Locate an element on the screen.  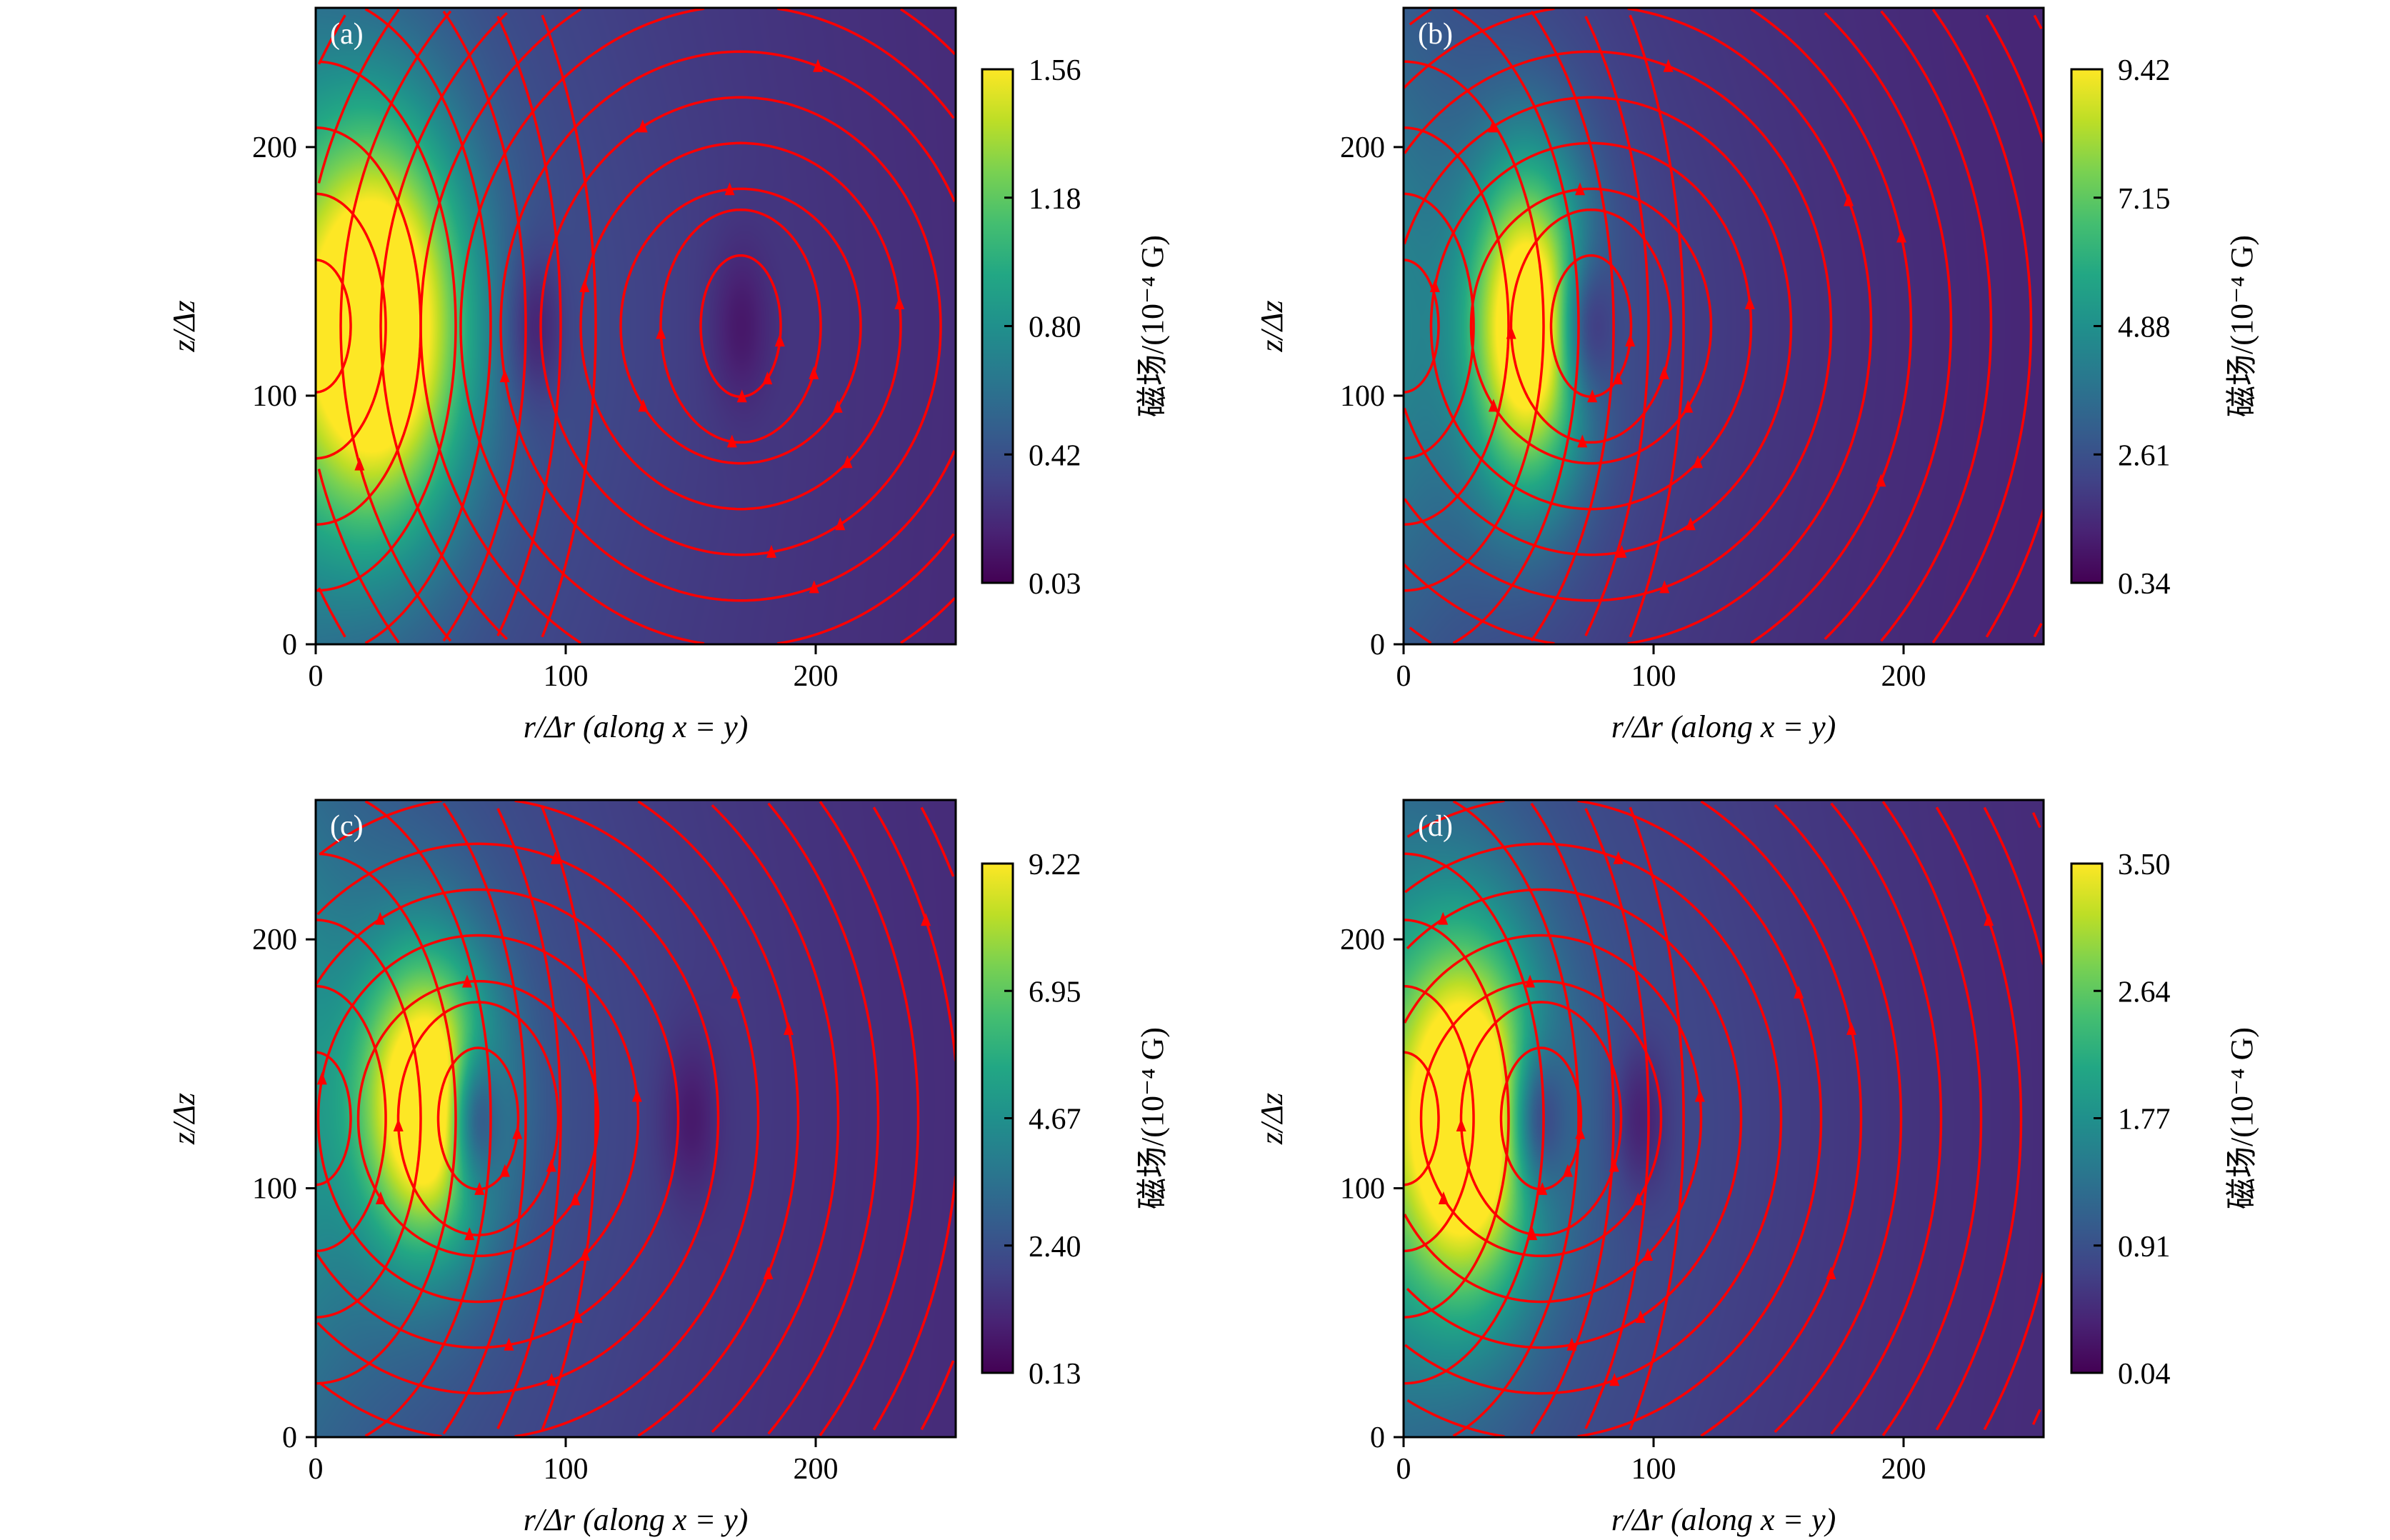
panel-label: (a) is located at coordinates (347, 34).